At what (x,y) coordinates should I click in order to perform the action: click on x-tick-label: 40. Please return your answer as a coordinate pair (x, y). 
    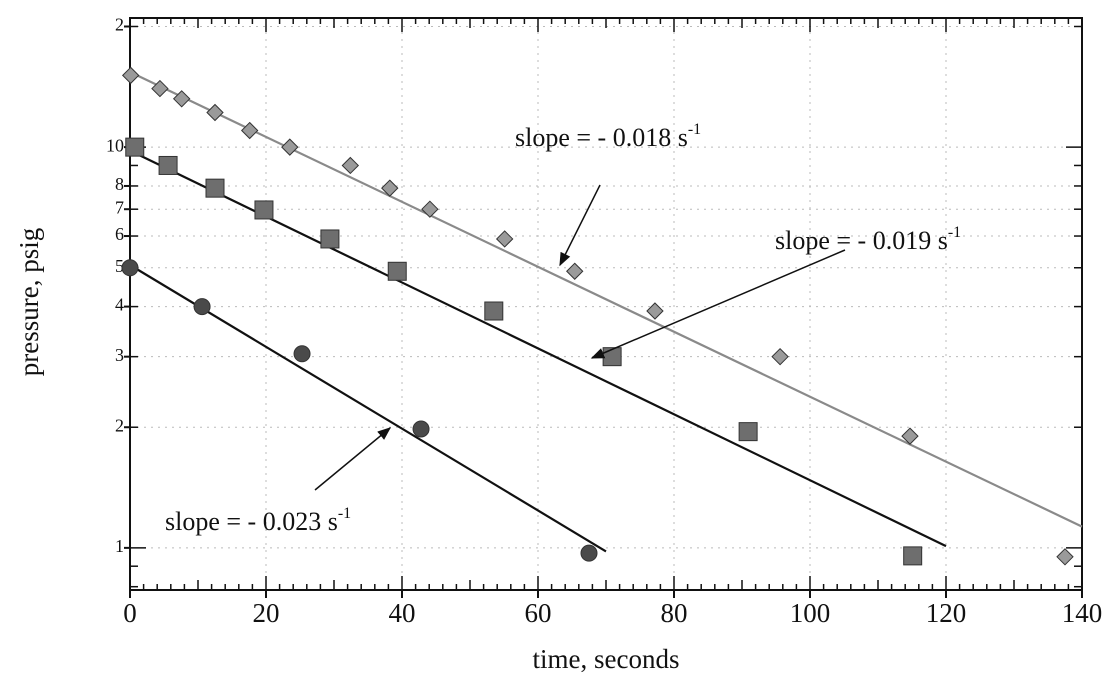
    Looking at the image, I should click on (402, 613).